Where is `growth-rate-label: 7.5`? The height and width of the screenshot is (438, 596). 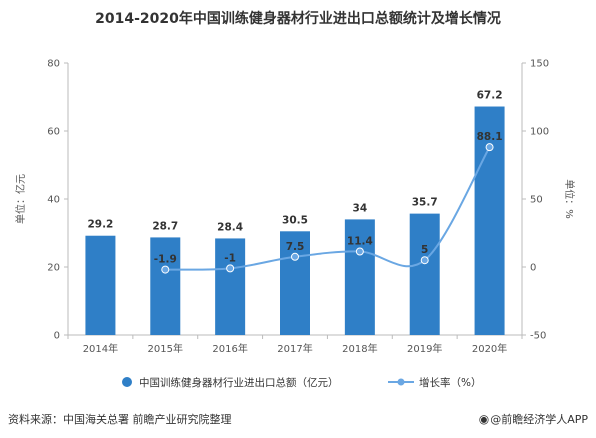
growth-rate-label: 7.5 is located at coordinates (295, 247).